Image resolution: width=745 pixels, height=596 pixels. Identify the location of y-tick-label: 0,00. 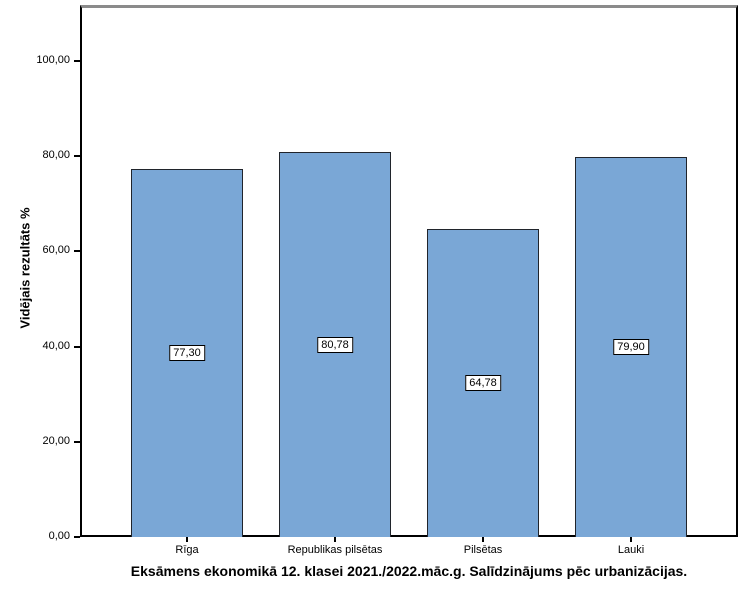
(59, 536).